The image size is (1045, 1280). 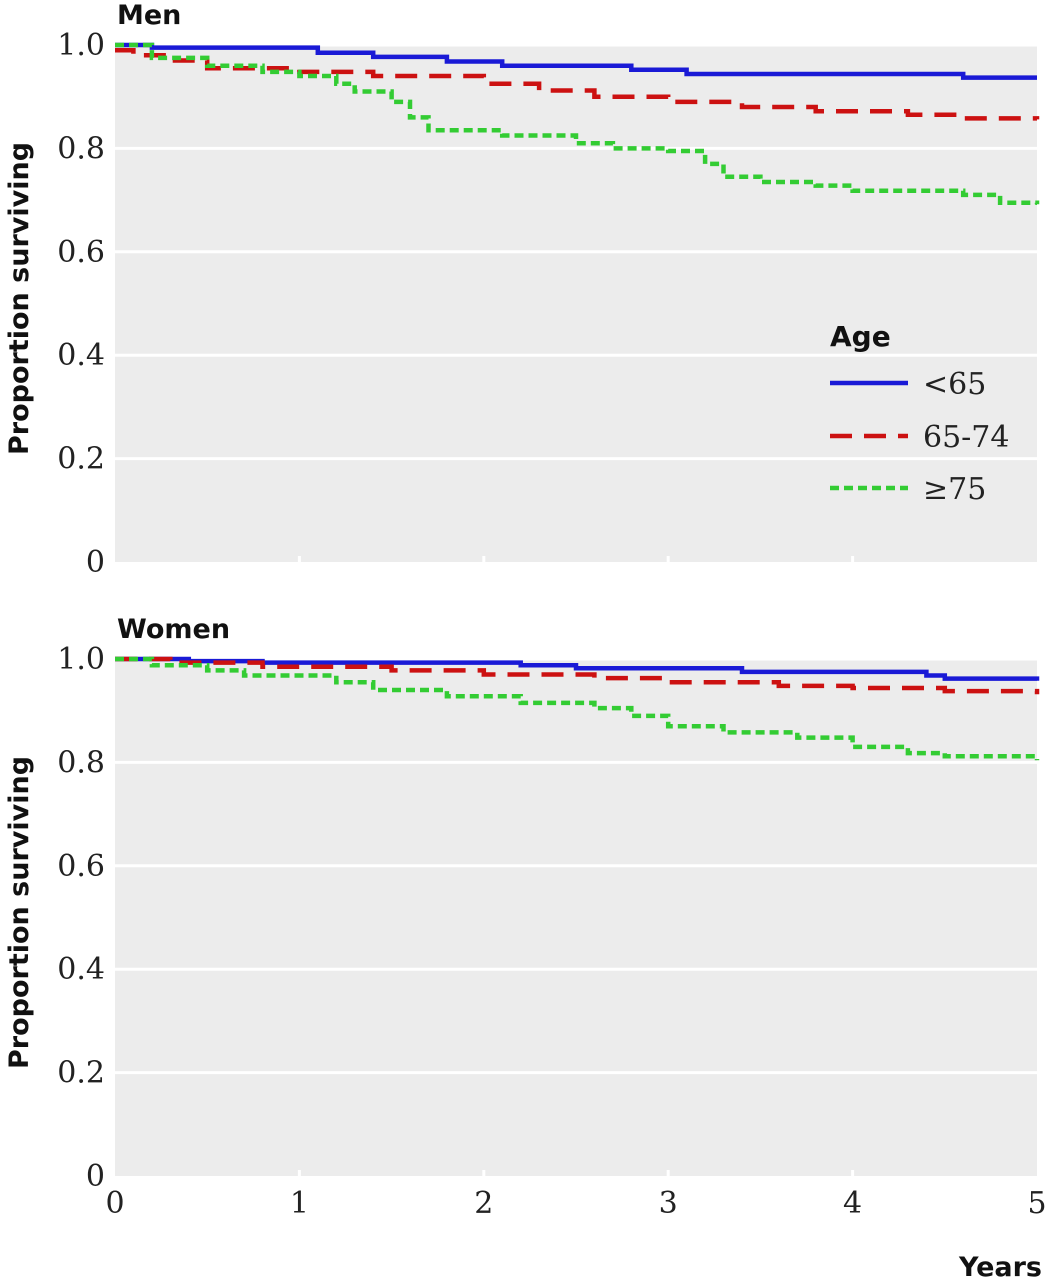 I want to click on legend-label: ≥75, so click(x=954, y=489).